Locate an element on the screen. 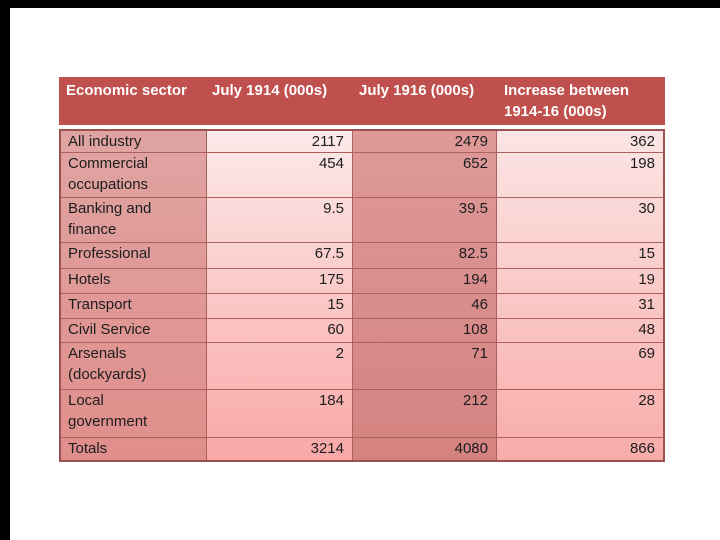  cell-value: 4080 is located at coordinates (424, 448).